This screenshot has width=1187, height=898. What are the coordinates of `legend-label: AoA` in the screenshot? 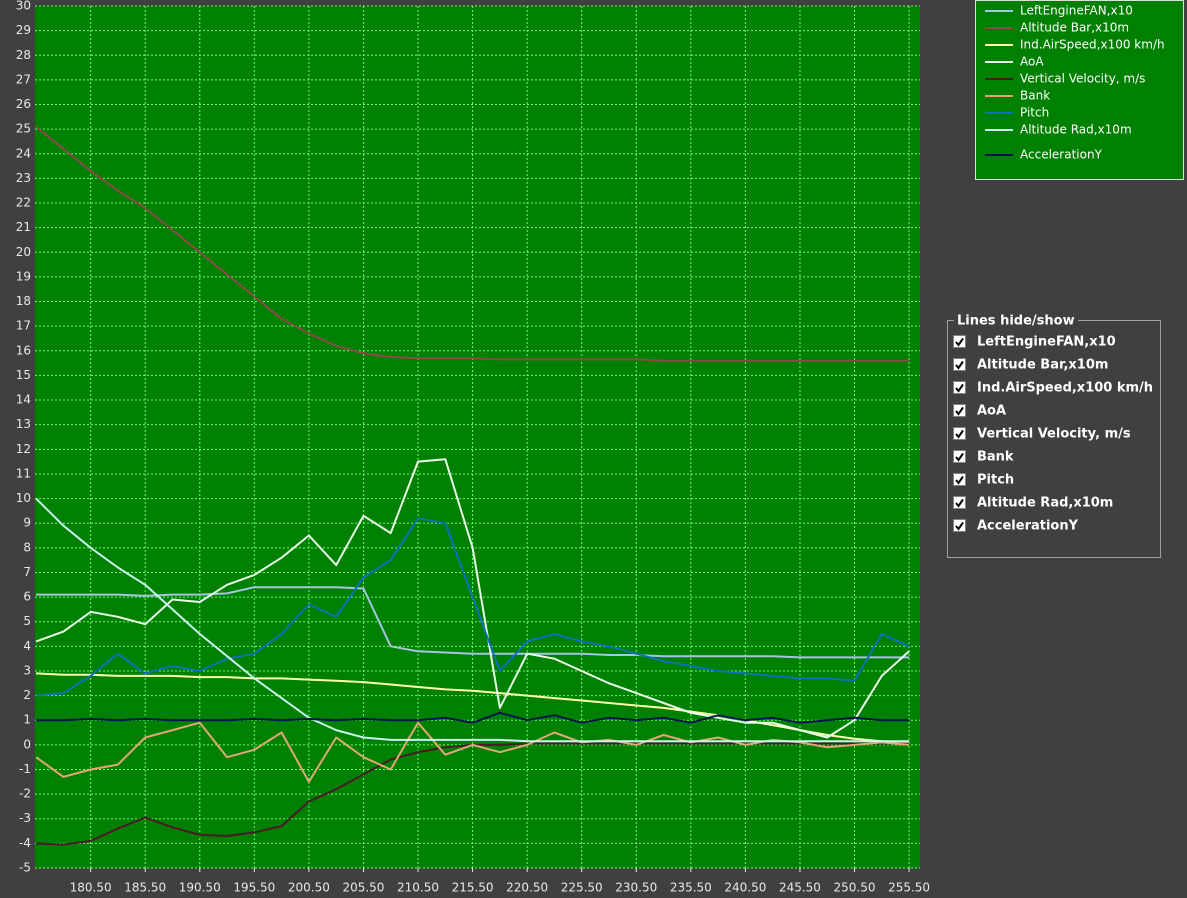 It's located at (1032, 62).